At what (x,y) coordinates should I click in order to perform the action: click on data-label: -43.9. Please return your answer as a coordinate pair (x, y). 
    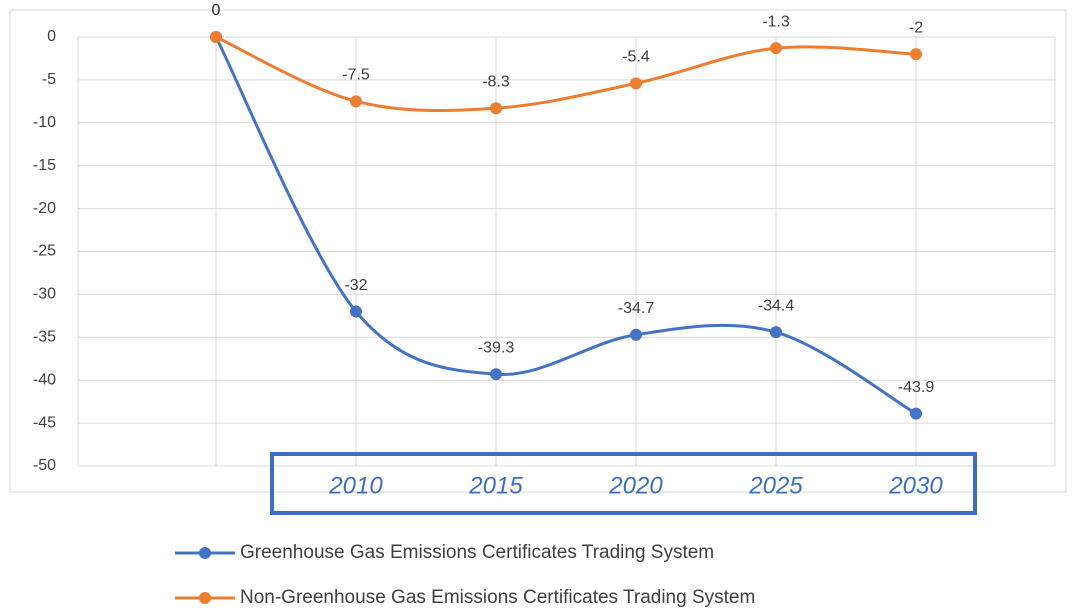
    Looking at the image, I should click on (916, 387).